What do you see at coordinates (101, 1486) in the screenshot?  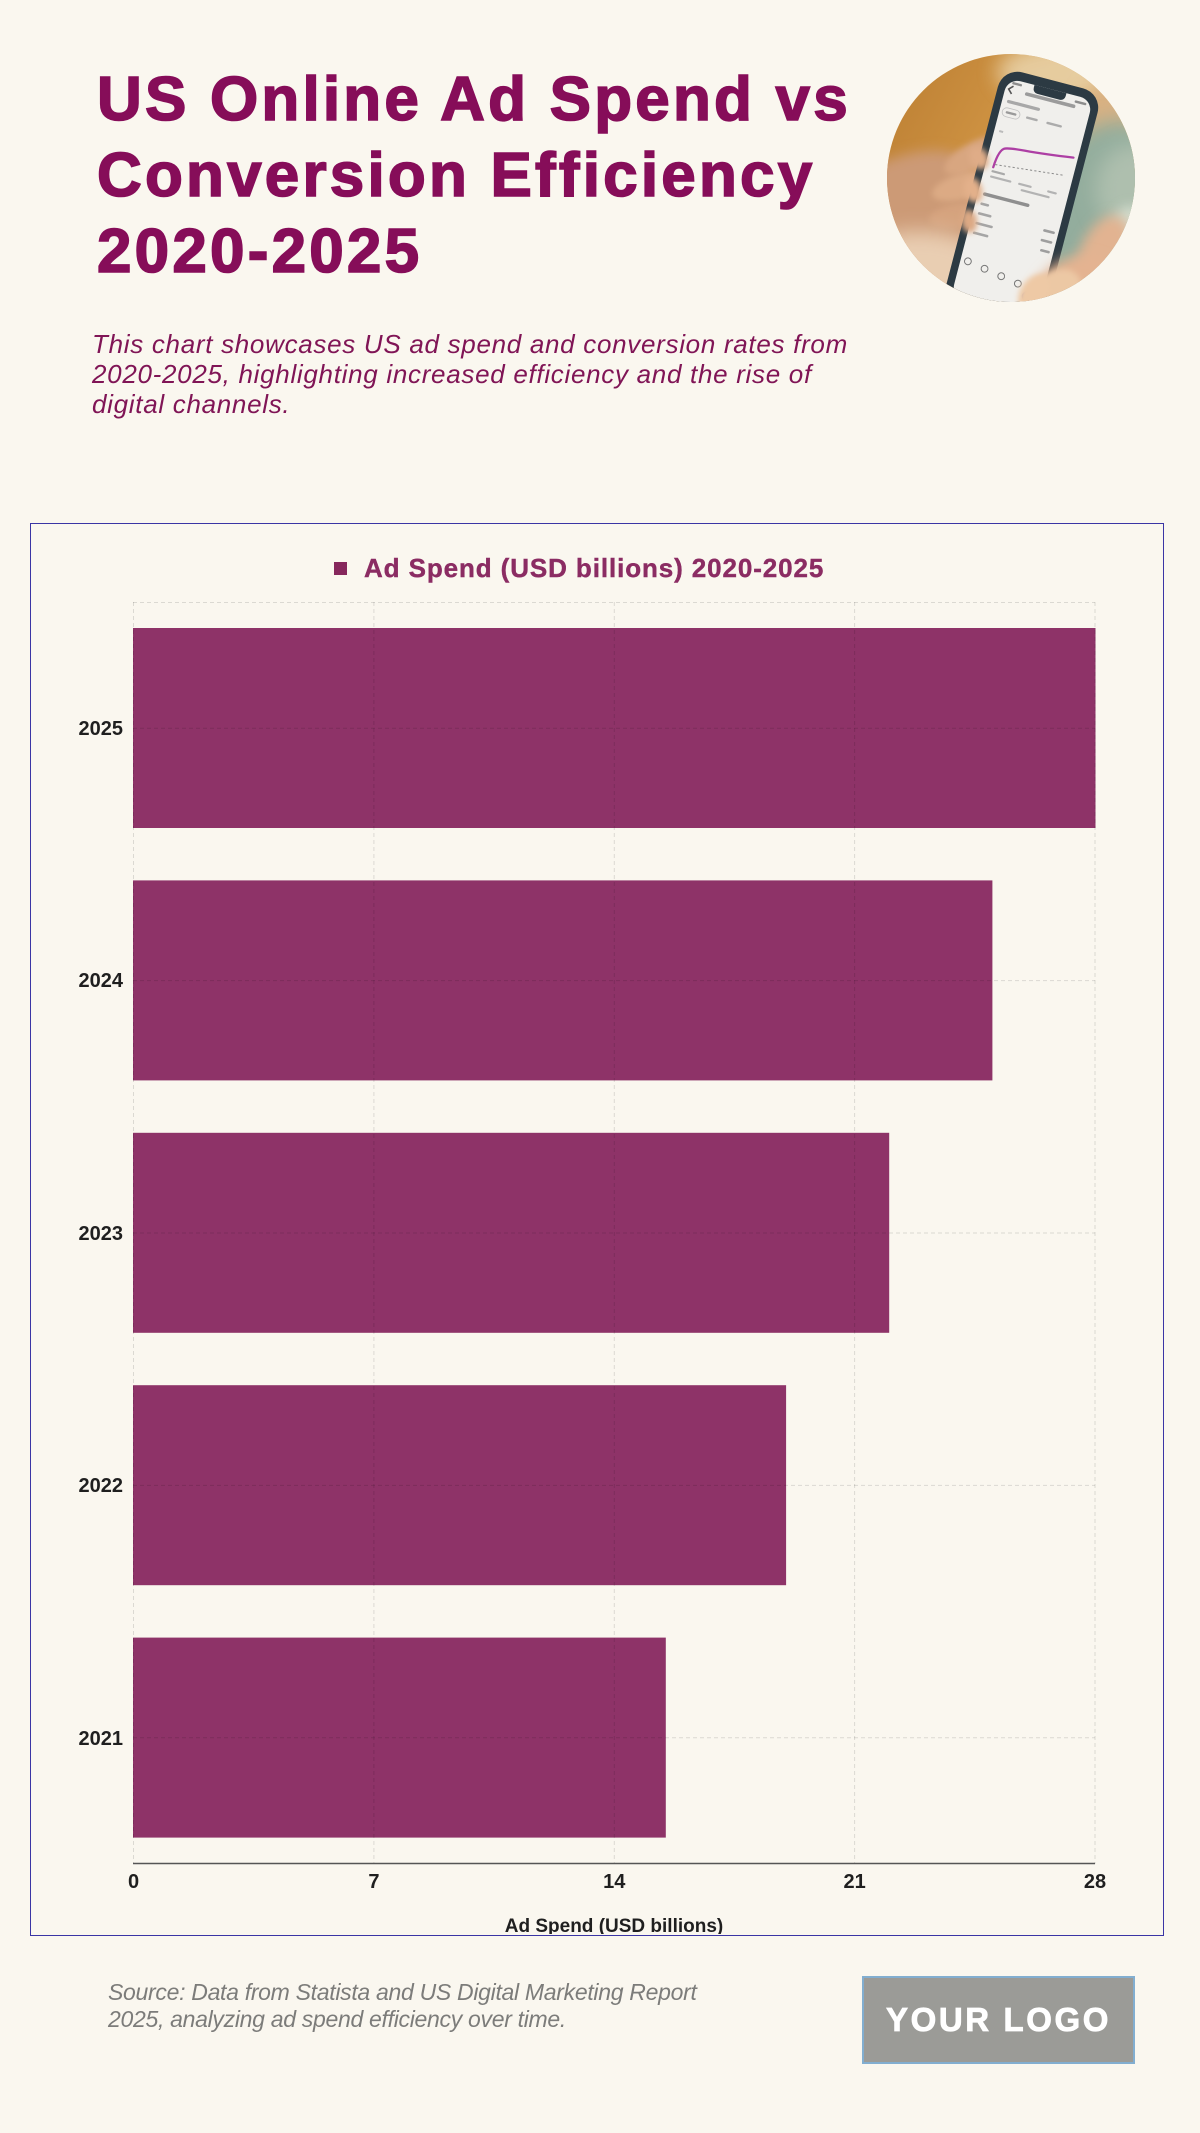 I see `svg-text: 2022` at bounding box center [101, 1486].